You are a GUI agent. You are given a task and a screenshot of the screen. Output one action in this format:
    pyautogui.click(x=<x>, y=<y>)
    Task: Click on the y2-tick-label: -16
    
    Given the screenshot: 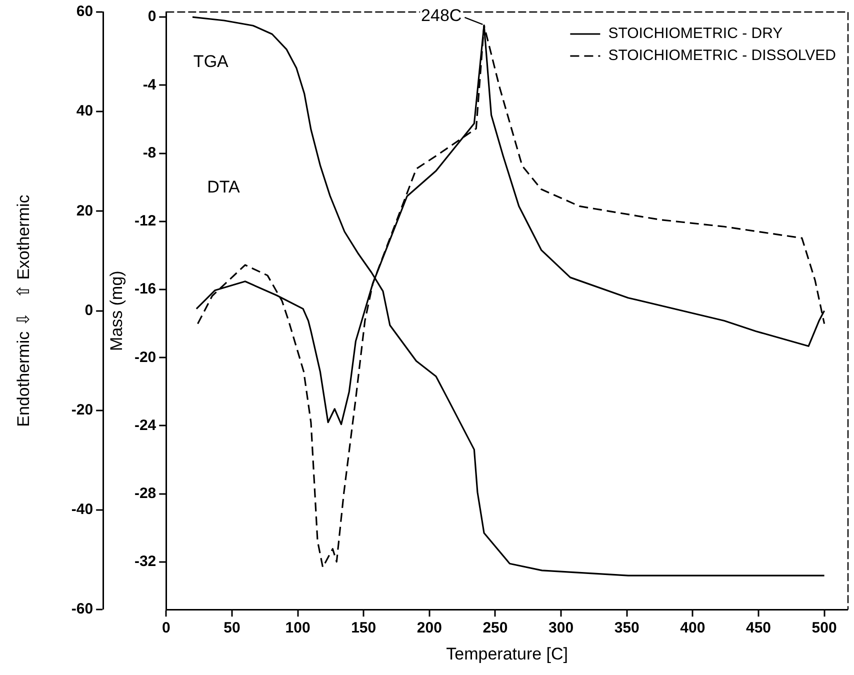 What is the action you would take?
    pyautogui.click(x=145, y=289)
    